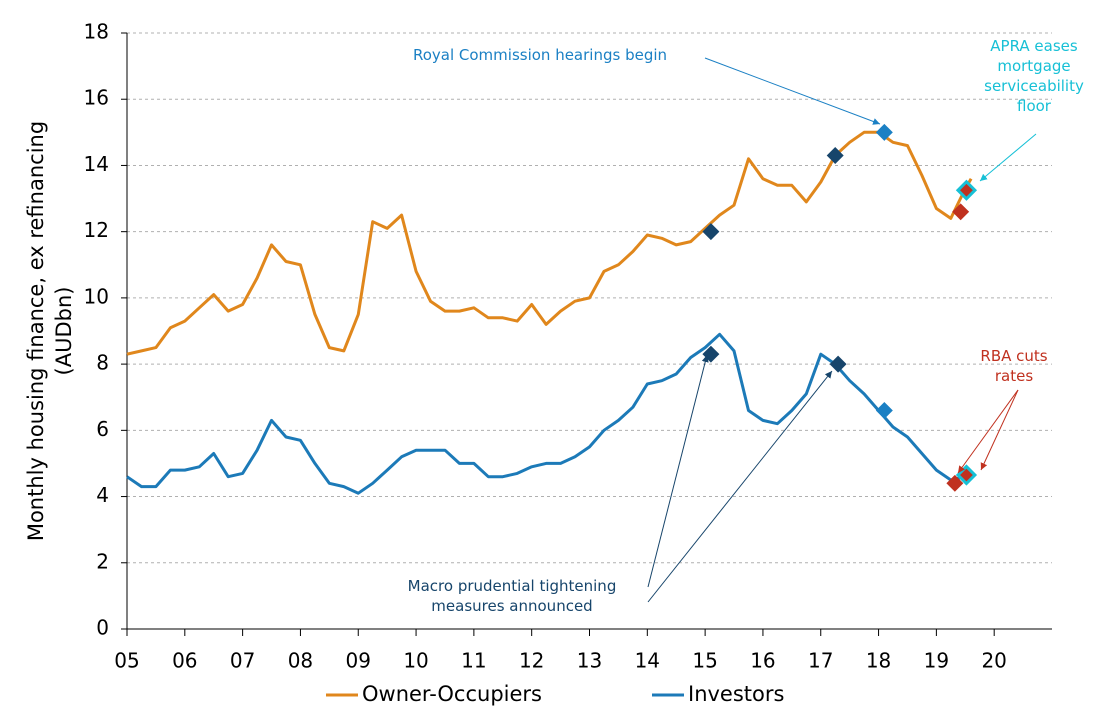 This screenshot has width=1096, height=716. Describe the element at coordinates (762, 661) in the screenshot. I see `x-tick-label: 16` at that location.